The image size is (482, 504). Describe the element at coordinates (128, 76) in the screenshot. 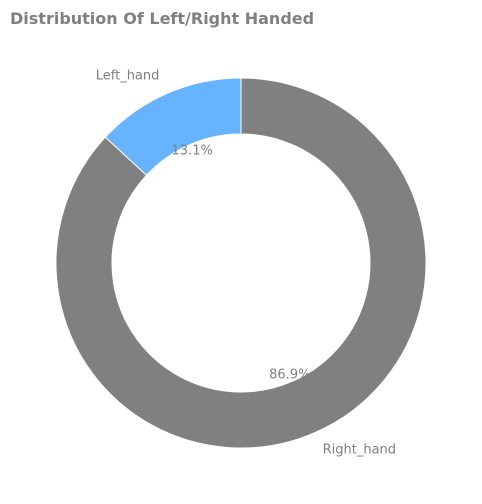

I see `slice-label-left-hand: Left_hand` at that location.